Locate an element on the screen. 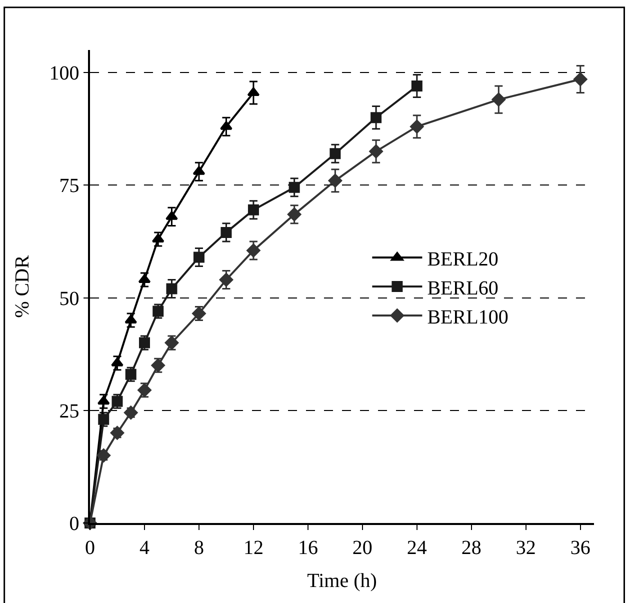  legend-label: BERL100 is located at coordinates (467, 317).